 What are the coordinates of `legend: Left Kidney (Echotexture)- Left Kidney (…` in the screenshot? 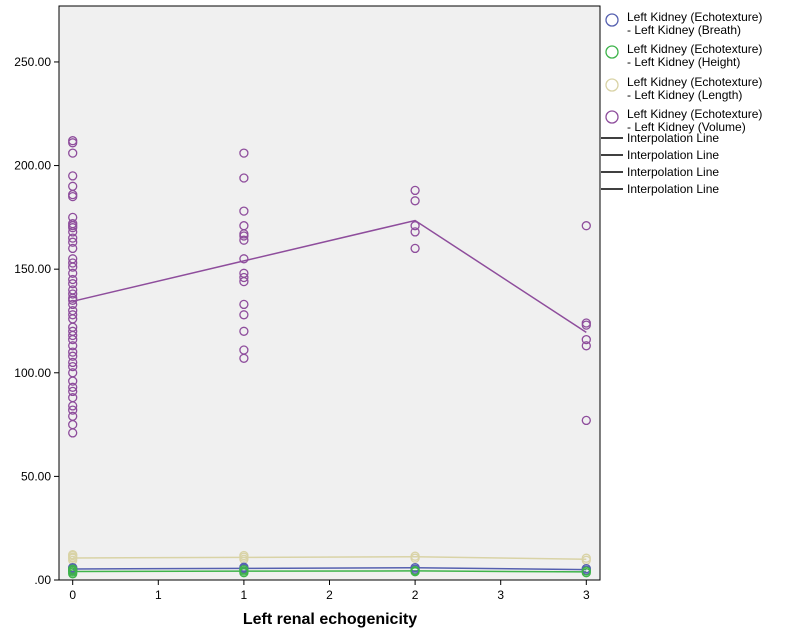 It's located at (681, 103).